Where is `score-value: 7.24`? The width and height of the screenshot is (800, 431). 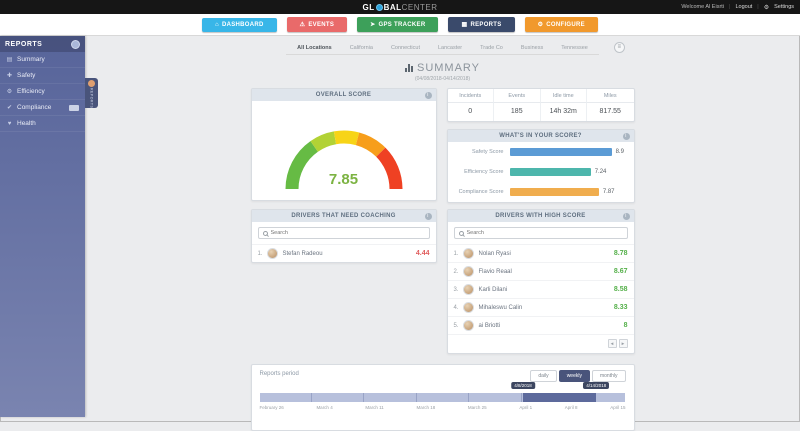
score-value: 7.24 is located at coordinates (600, 172).